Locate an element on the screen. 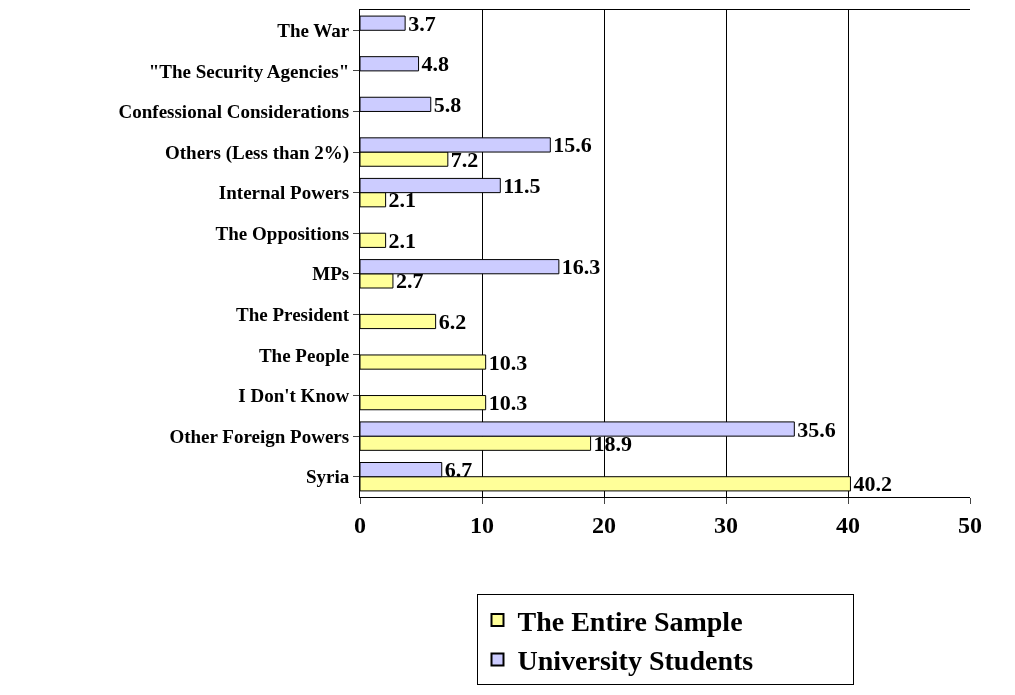 The height and width of the screenshot is (695, 1015). data-label: 3.7 is located at coordinates (422, 23).